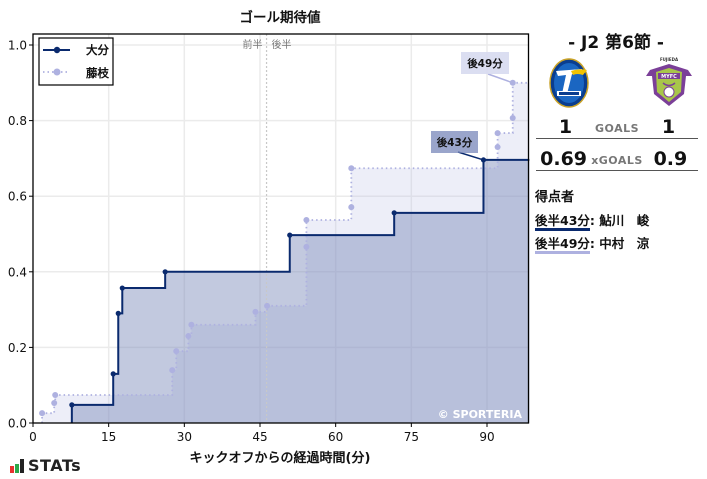 The image size is (707, 479). I want to click on watermark: © SPORTERIA, so click(480, 414).